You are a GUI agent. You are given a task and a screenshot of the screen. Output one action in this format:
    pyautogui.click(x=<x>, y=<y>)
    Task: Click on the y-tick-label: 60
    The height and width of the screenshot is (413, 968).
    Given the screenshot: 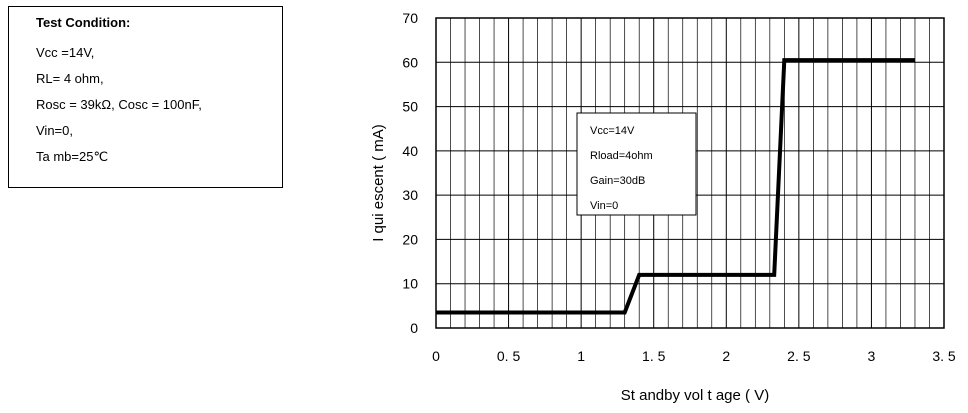 What is the action you would take?
    pyautogui.click(x=410, y=62)
    